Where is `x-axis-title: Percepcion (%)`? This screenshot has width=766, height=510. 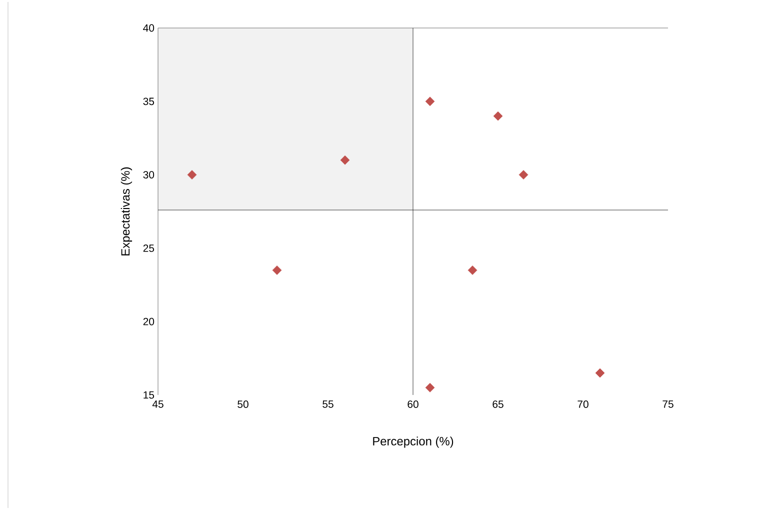
x-axis-title: Percepcion (%) is located at coordinates (413, 442).